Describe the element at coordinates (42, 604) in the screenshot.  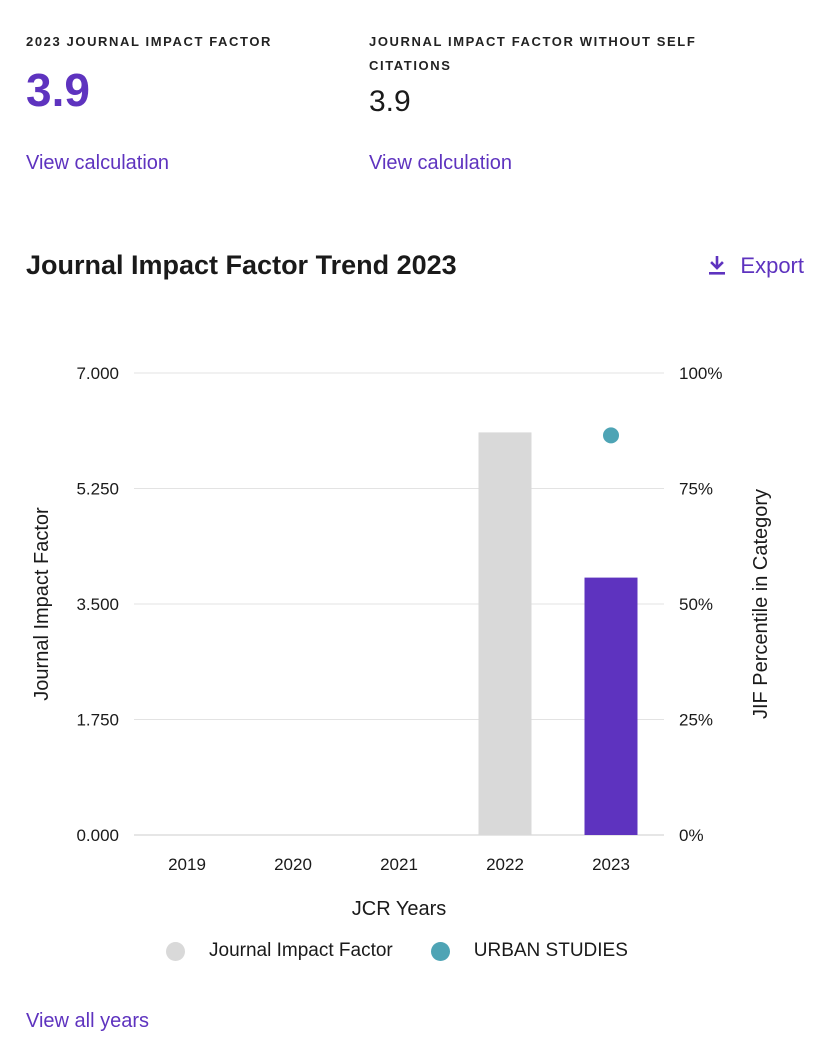
I see `y-axis-title: Journal Impact Factor` at that location.